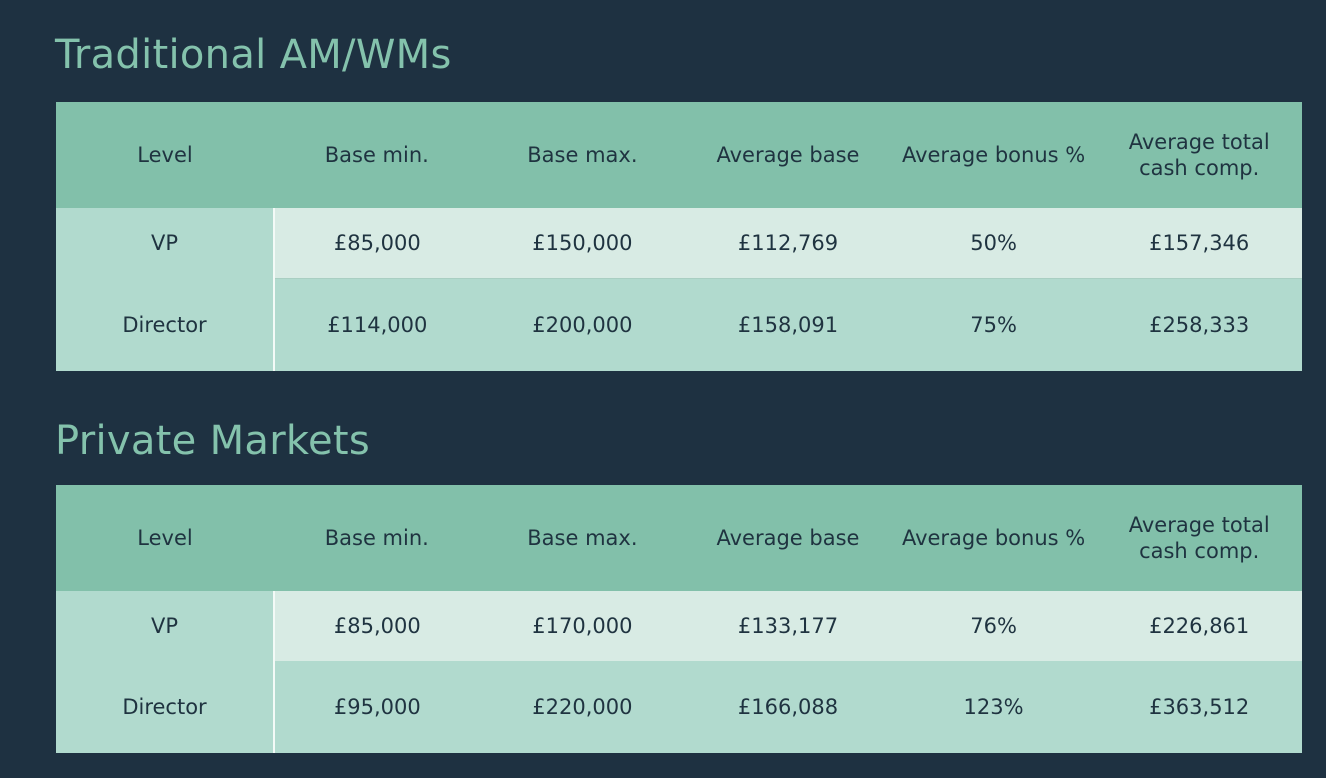  Describe the element at coordinates (377, 707) in the screenshot. I see `base-min-cell: £95,000` at that location.